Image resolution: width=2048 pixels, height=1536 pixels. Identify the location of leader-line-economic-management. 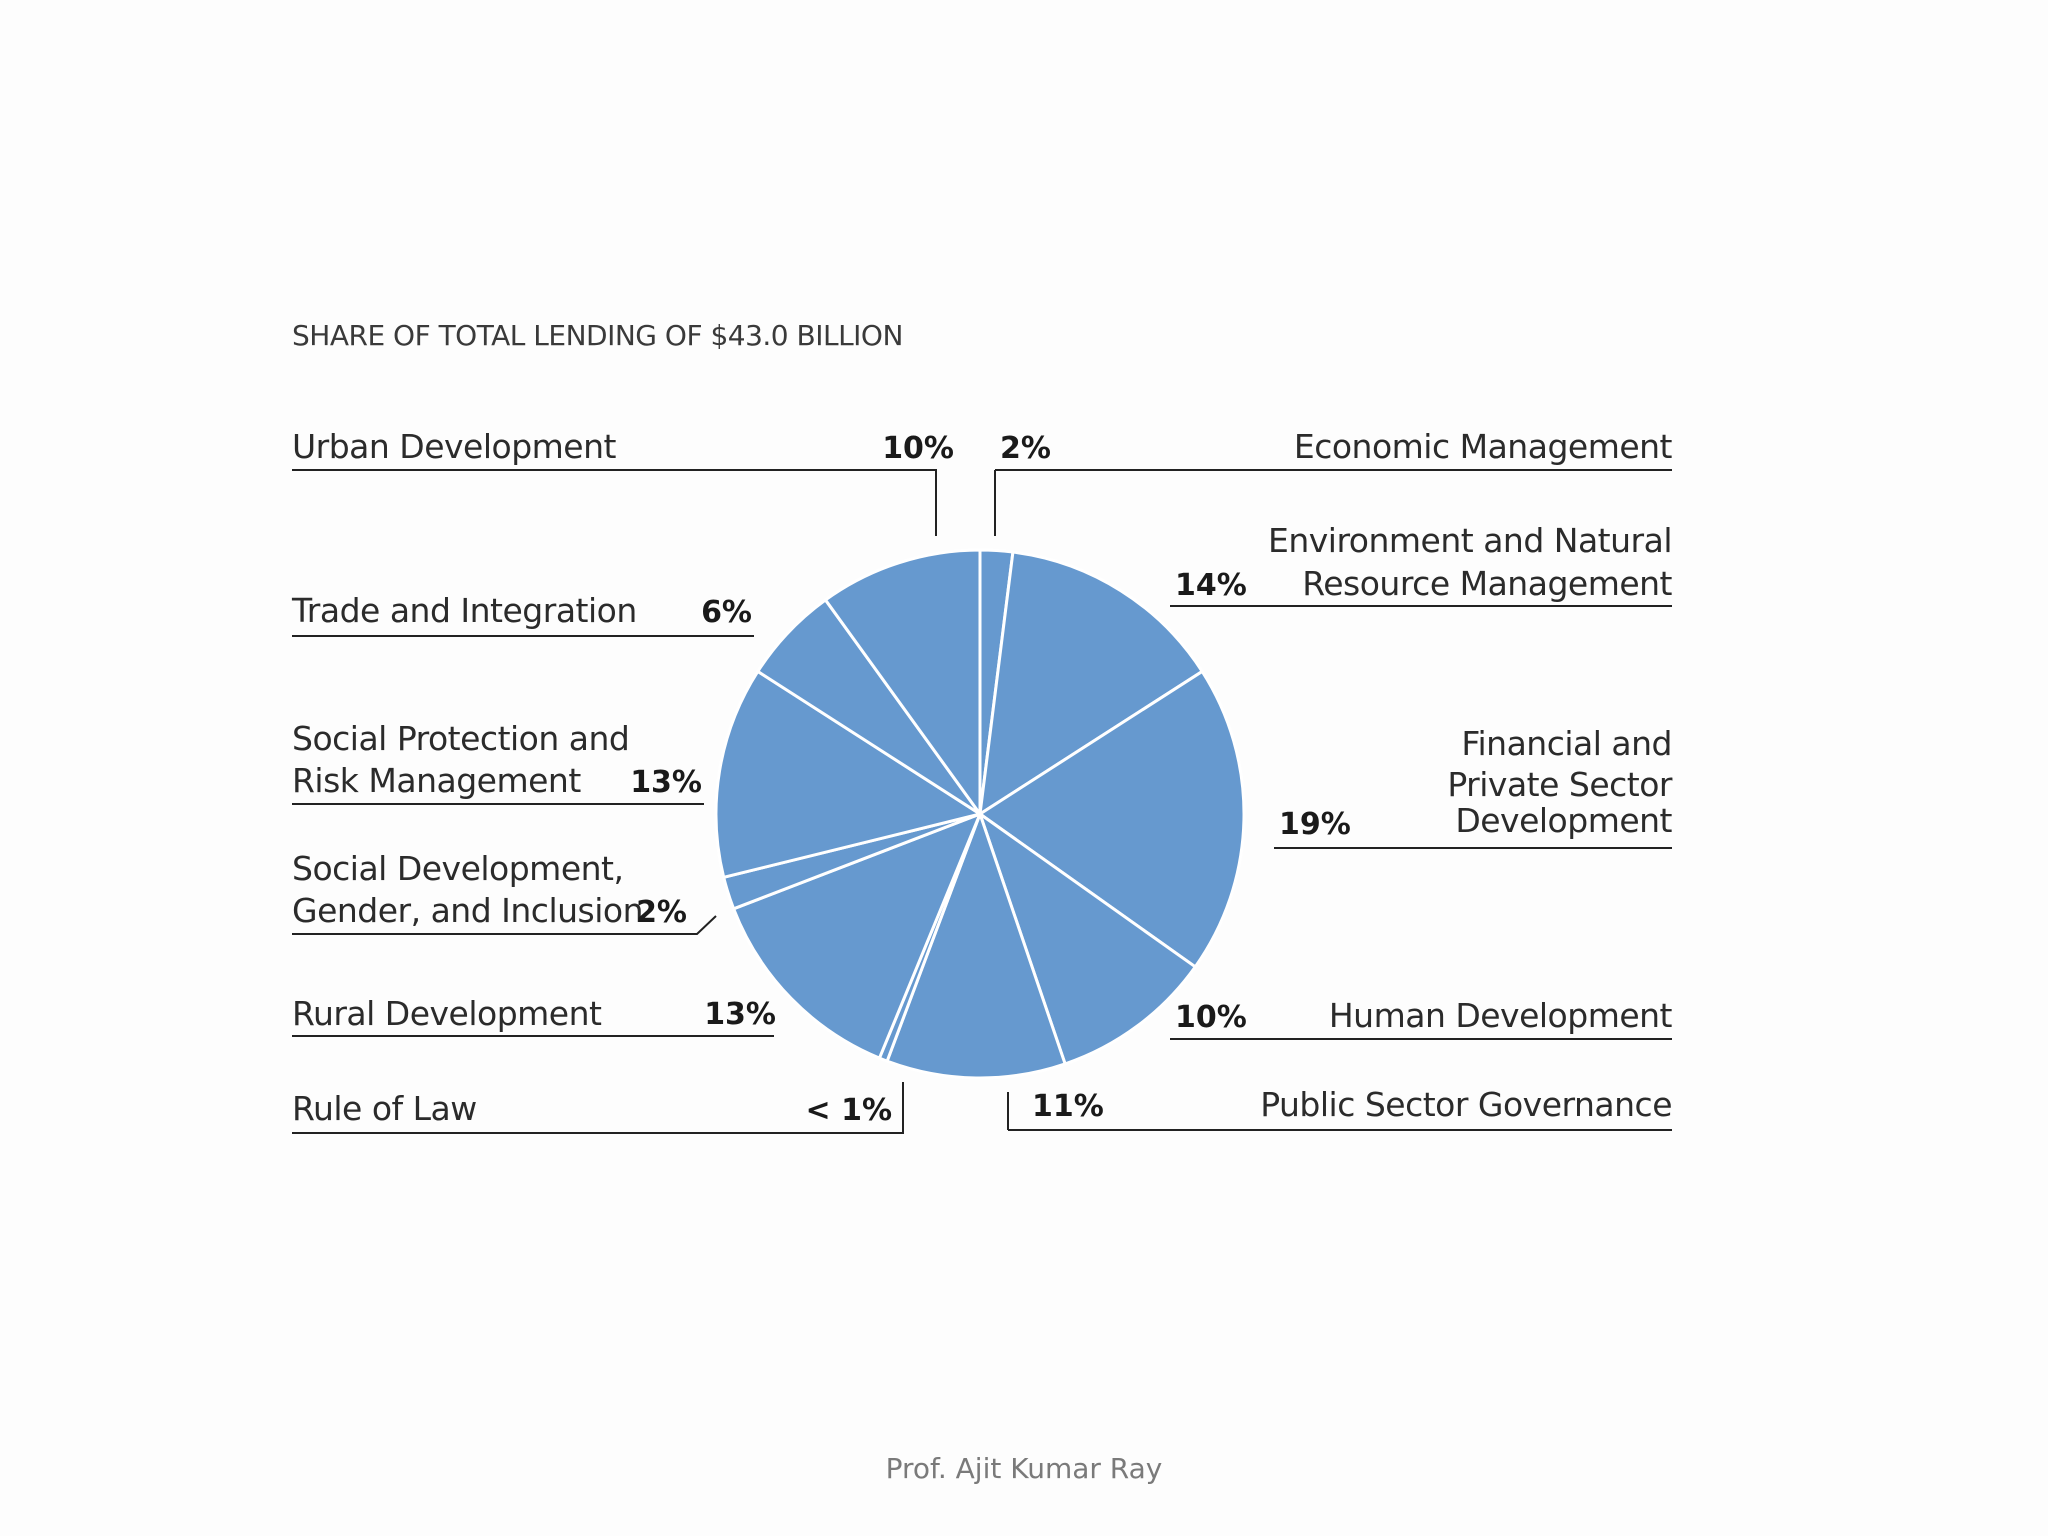
(1333, 502).